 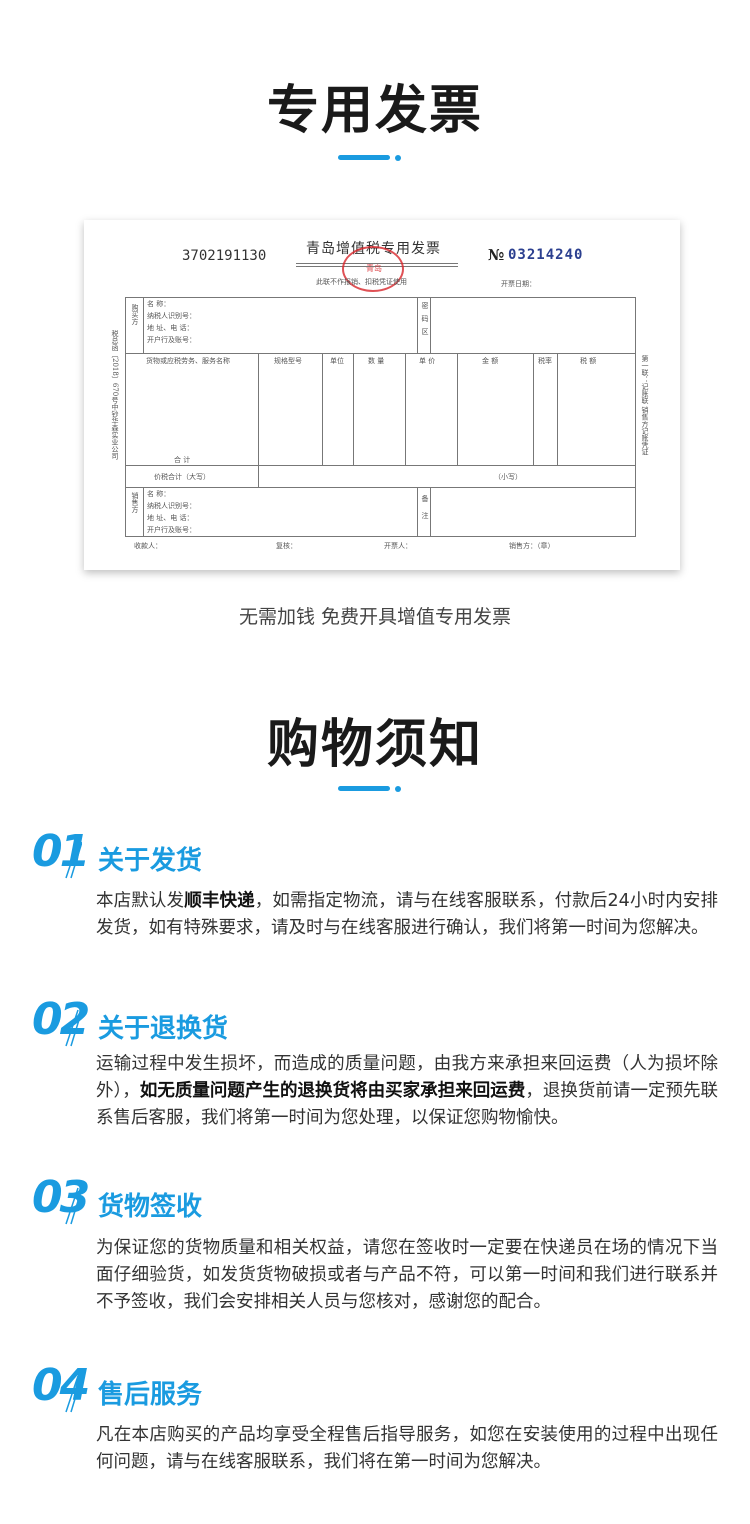 What do you see at coordinates (361, 282) in the screenshot?
I see `invoice-subtitle: 此联不作报销、扣税凭证使用` at bounding box center [361, 282].